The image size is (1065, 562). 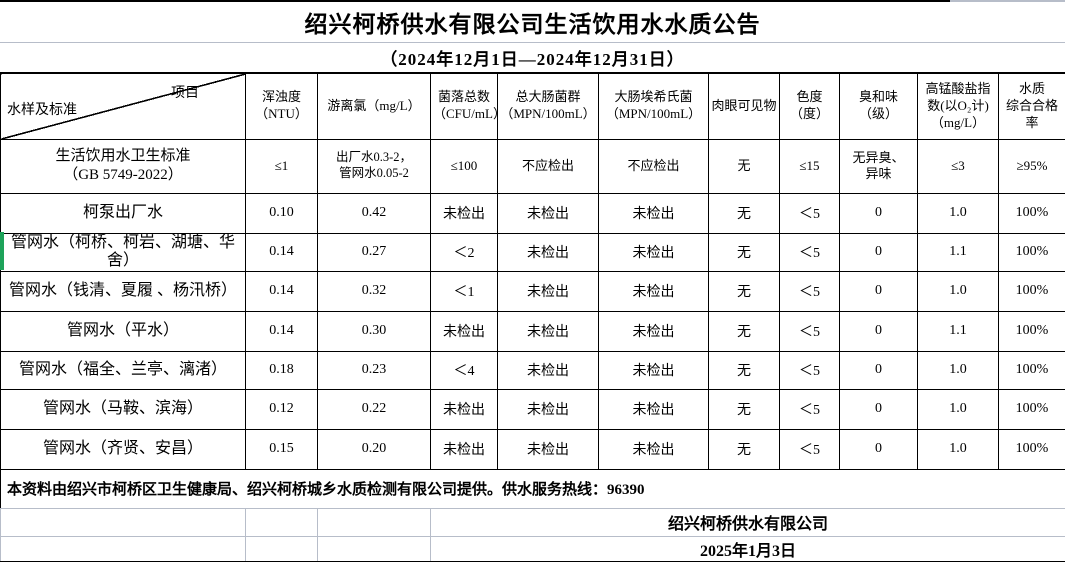 I want to click on cell-value: 0.22, so click(x=374, y=409).